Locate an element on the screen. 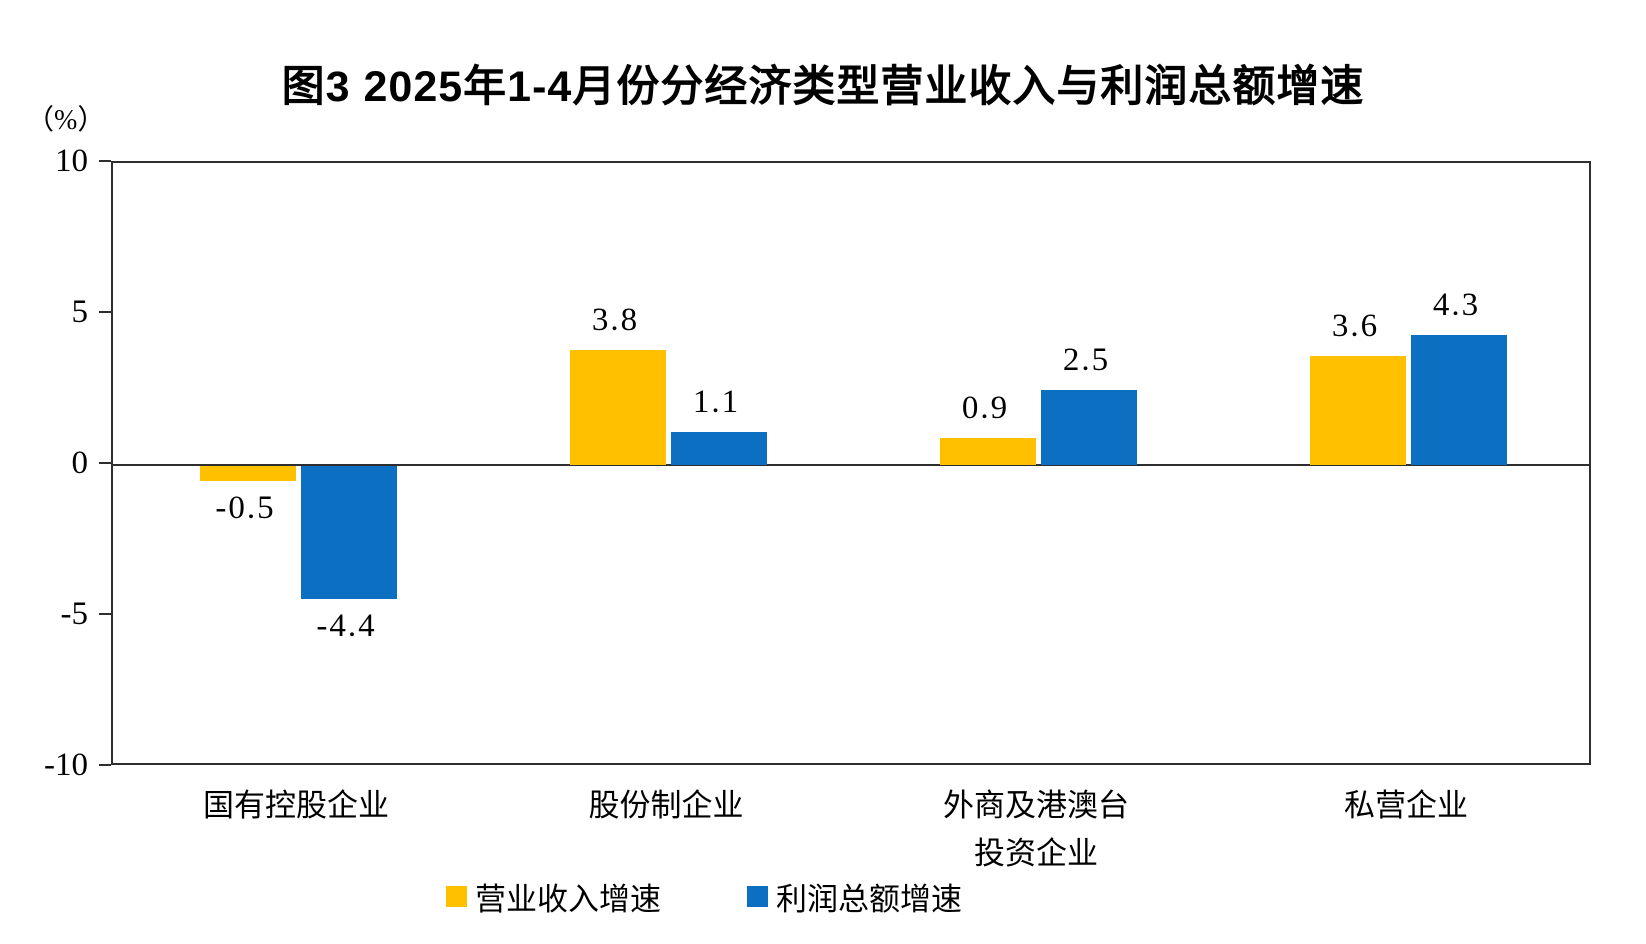 The height and width of the screenshot is (944, 1646). y-axis-unit-label: （%） is located at coordinates (66, 120).